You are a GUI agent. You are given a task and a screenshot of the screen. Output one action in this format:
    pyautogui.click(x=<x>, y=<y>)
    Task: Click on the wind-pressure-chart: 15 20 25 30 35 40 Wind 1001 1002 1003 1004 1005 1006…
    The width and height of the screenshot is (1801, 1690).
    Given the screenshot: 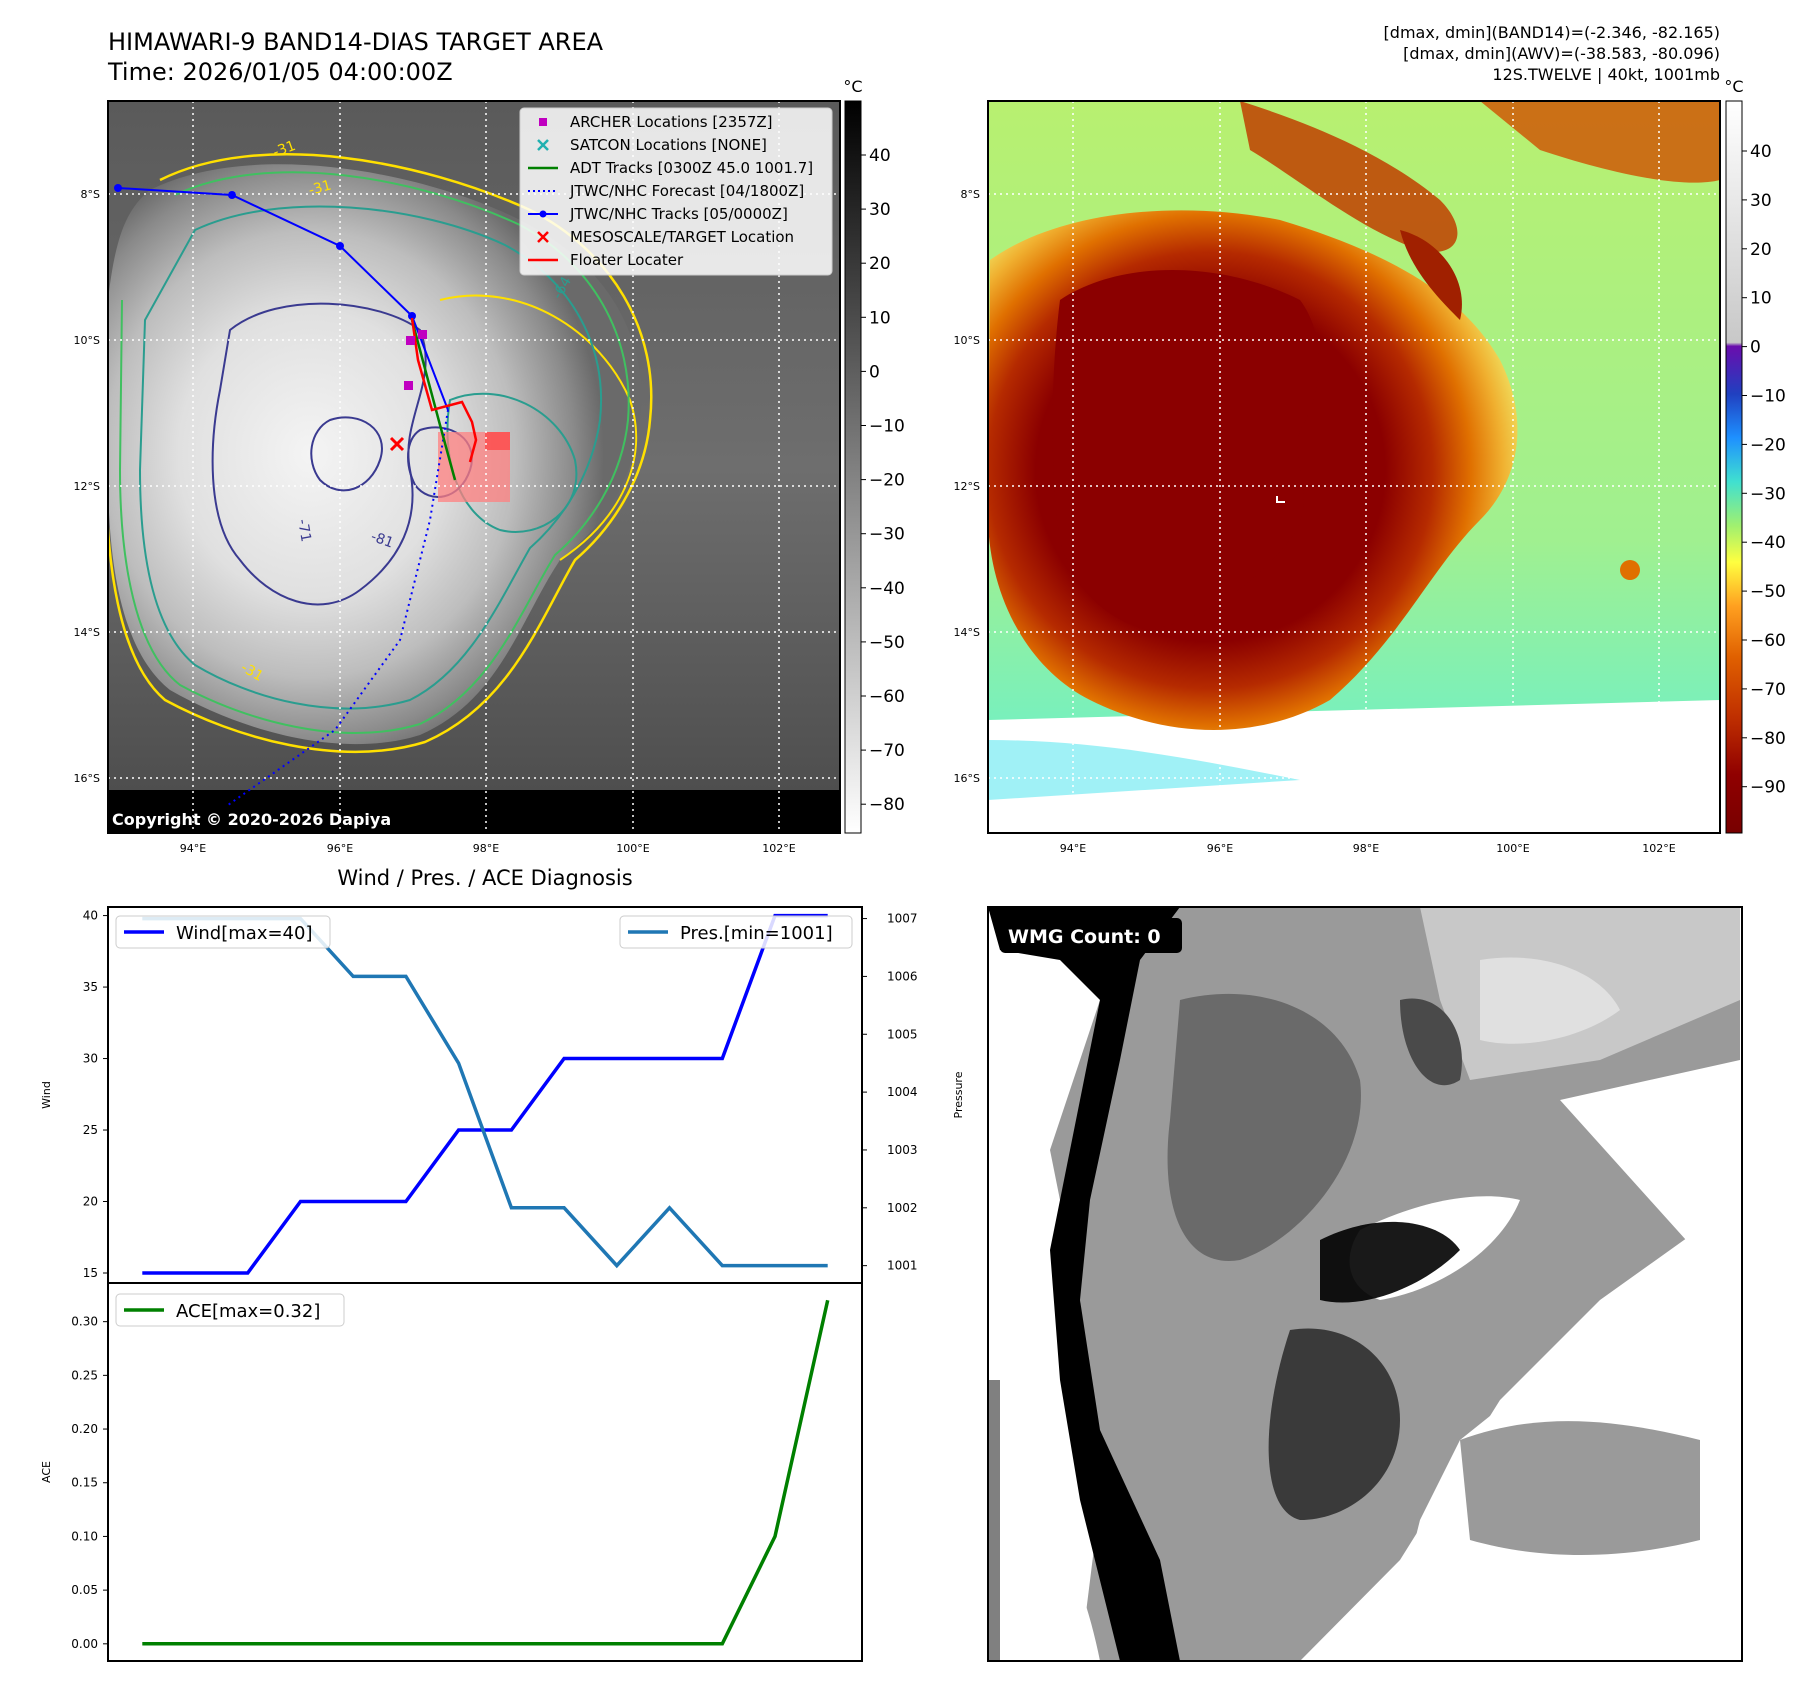 What is the action you would take?
    pyautogui.click(x=502, y=1095)
    